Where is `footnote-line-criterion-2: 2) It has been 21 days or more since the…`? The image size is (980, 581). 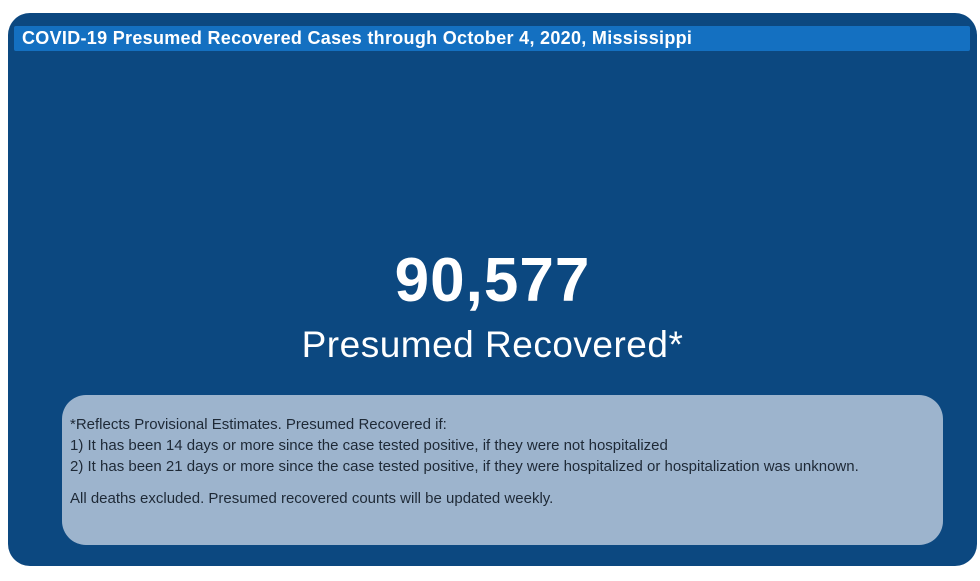 footnote-line-criterion-2: 2) It has been 21 days or more since the… is located at coordinates (464, 466).